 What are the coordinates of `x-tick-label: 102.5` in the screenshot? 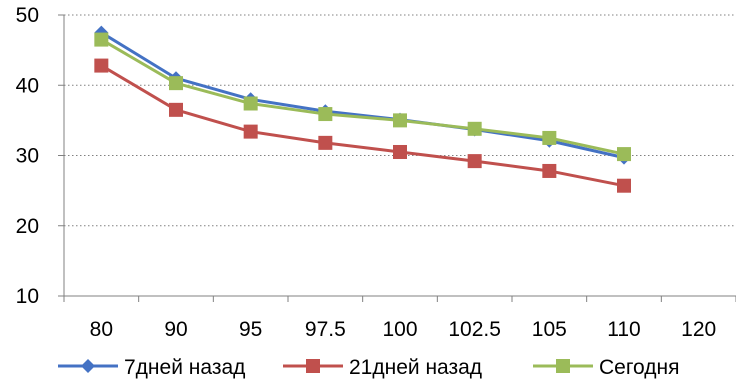 It's located at (474, 329).